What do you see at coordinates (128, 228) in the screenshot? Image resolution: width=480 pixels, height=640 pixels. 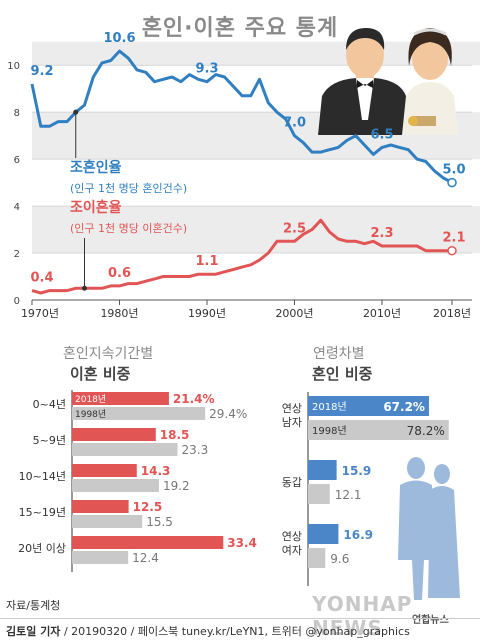 I see `series-sub-label: (인구 1천 명당 이혼건수)` at bounding box center [128, 228].